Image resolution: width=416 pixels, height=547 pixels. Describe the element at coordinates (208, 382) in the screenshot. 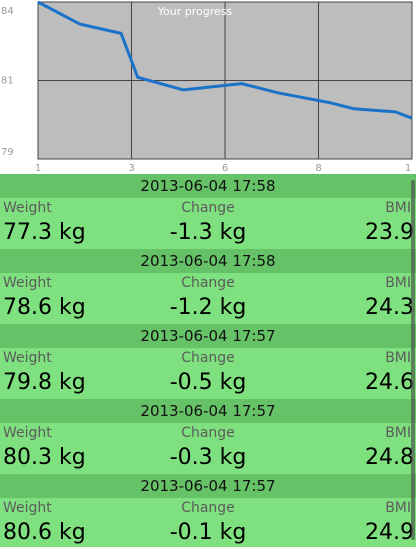

I see `change-value: -0.5 kg` at that location.